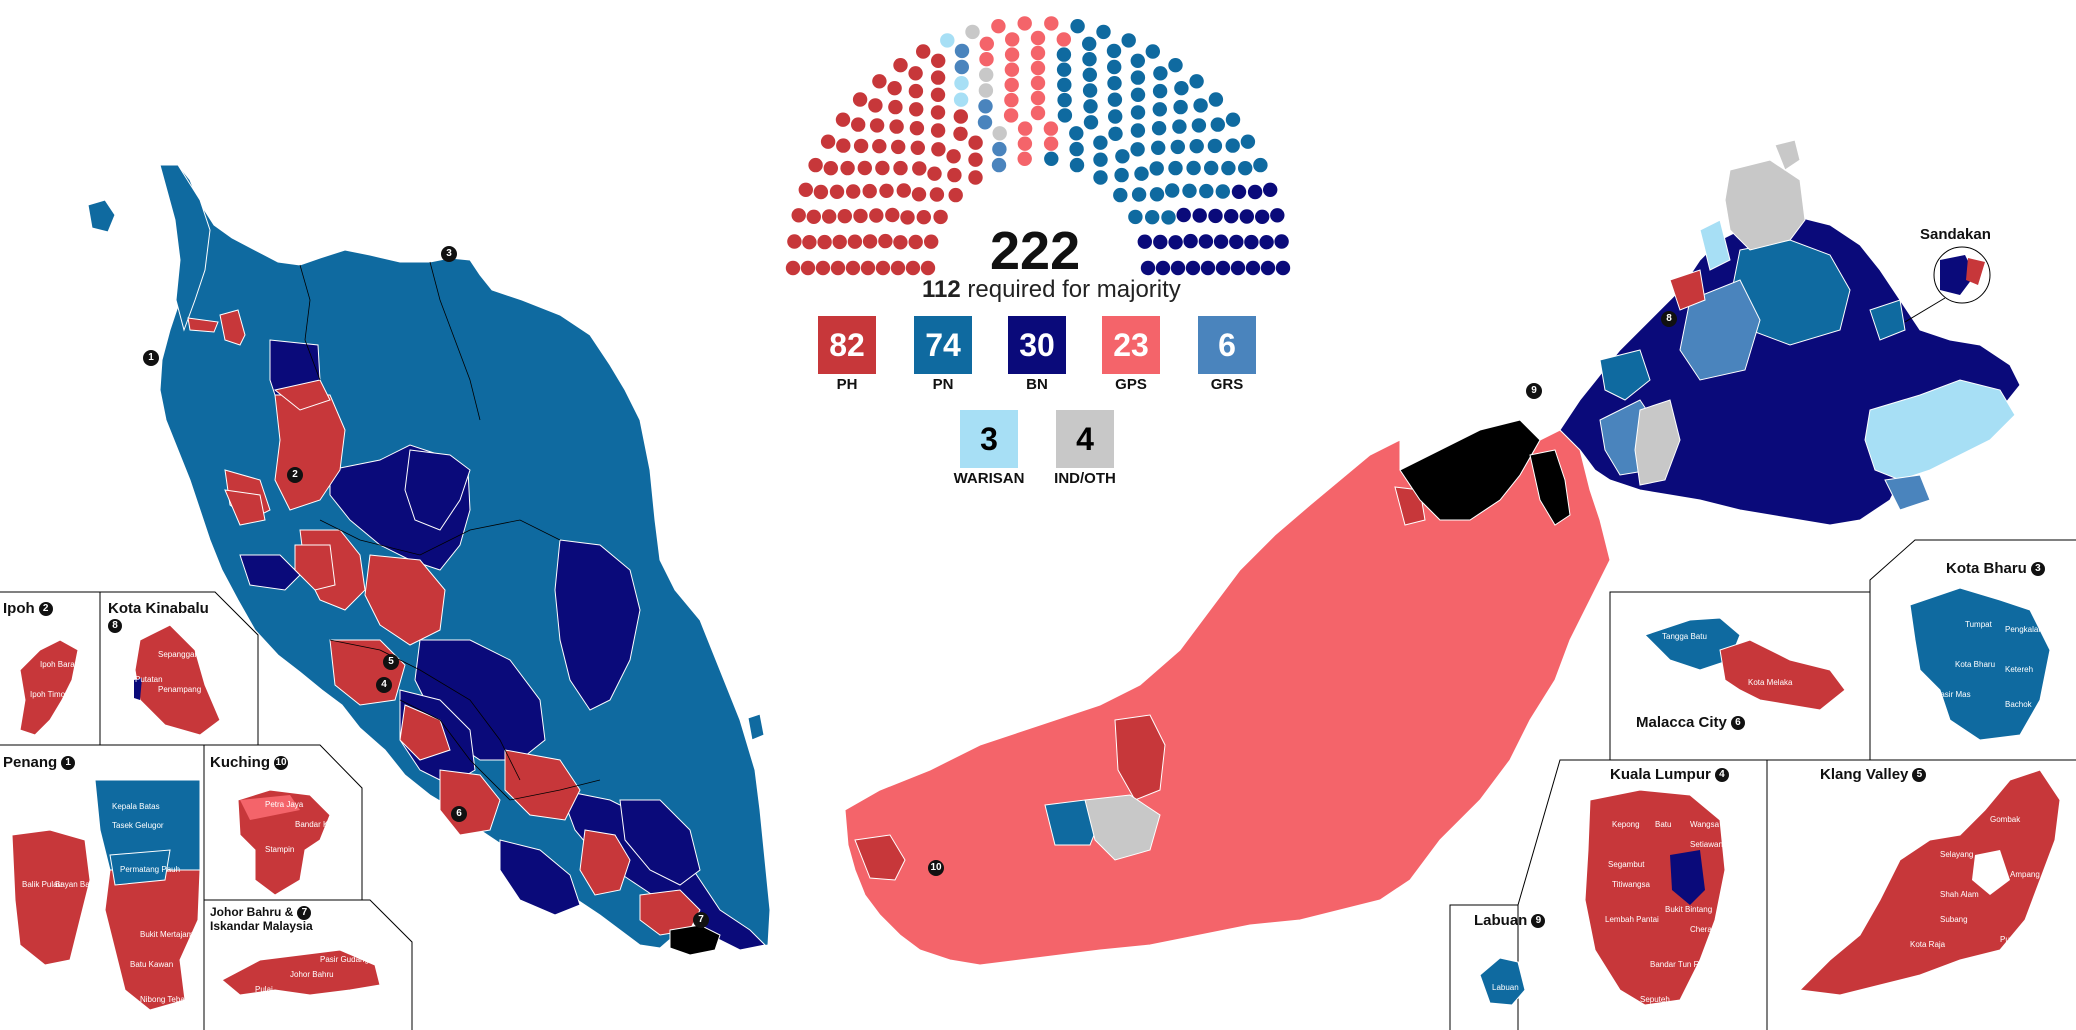 This screenshot has width=2076, height=1030. What do you see at coordinates (1782, 675) in the screenshot?
I see `malacca-ph` at bounding box center [1782, 675].